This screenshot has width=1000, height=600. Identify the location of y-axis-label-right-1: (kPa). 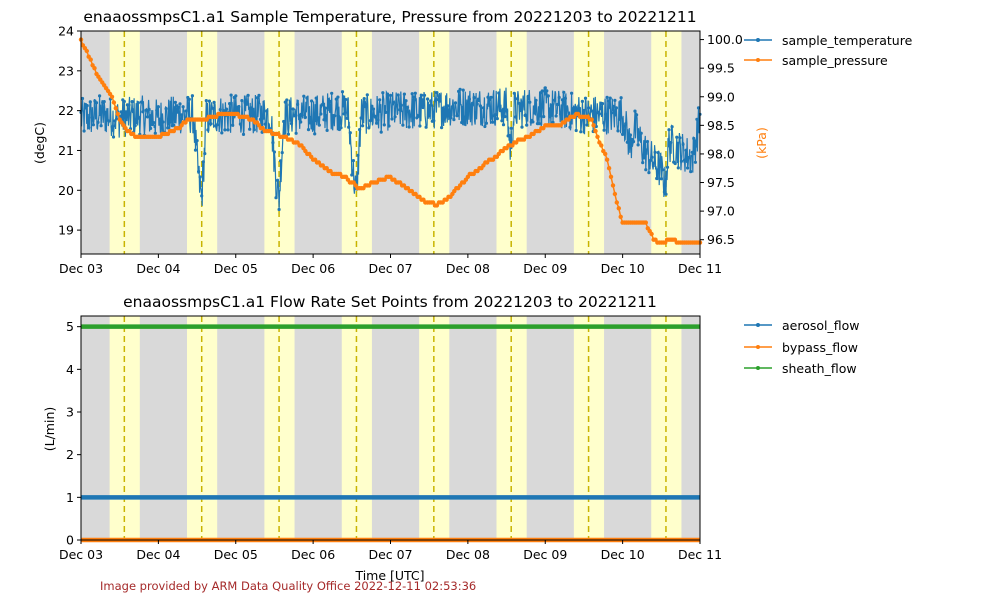
(761, 143).